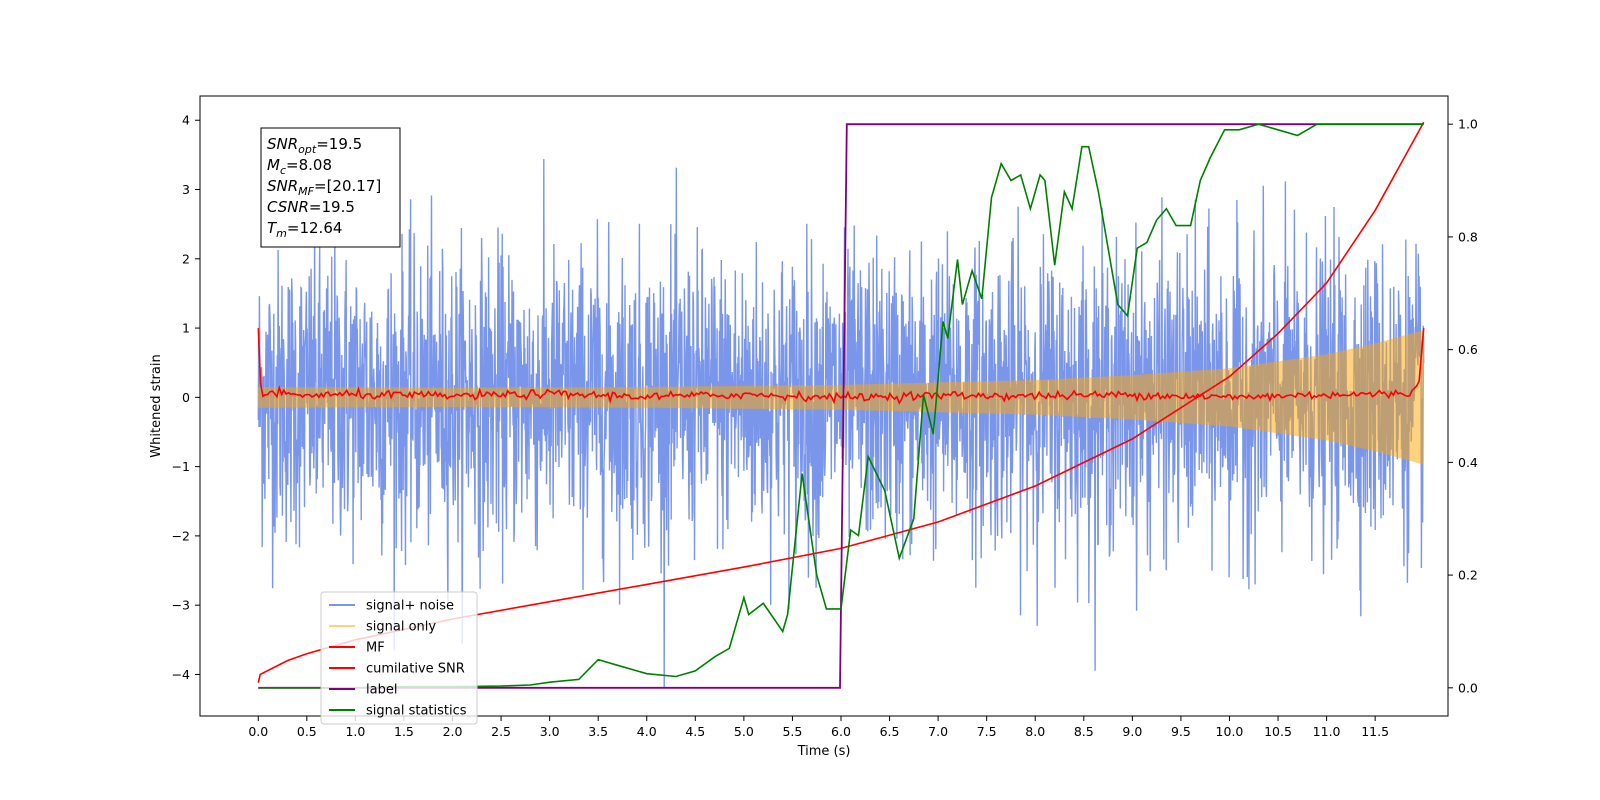  Describe the element at coordinates (647, 731) in the screenshot. I see `x-tick-label: 4.0` at that location.